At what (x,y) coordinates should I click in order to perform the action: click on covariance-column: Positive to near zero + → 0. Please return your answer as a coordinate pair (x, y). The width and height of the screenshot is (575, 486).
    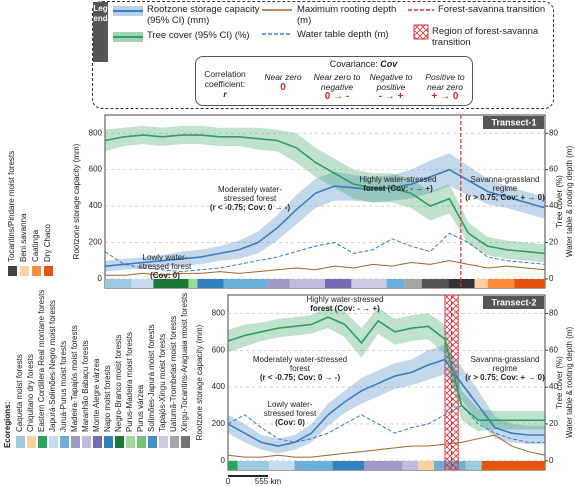
    Looking at the image, I should click on (445, 87).